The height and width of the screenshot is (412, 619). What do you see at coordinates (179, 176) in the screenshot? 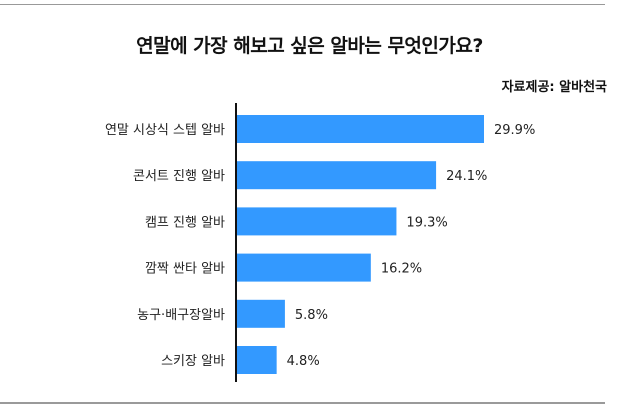
I see `category-label: 콘서트 진행 알바` at bounding box center [179, 176].